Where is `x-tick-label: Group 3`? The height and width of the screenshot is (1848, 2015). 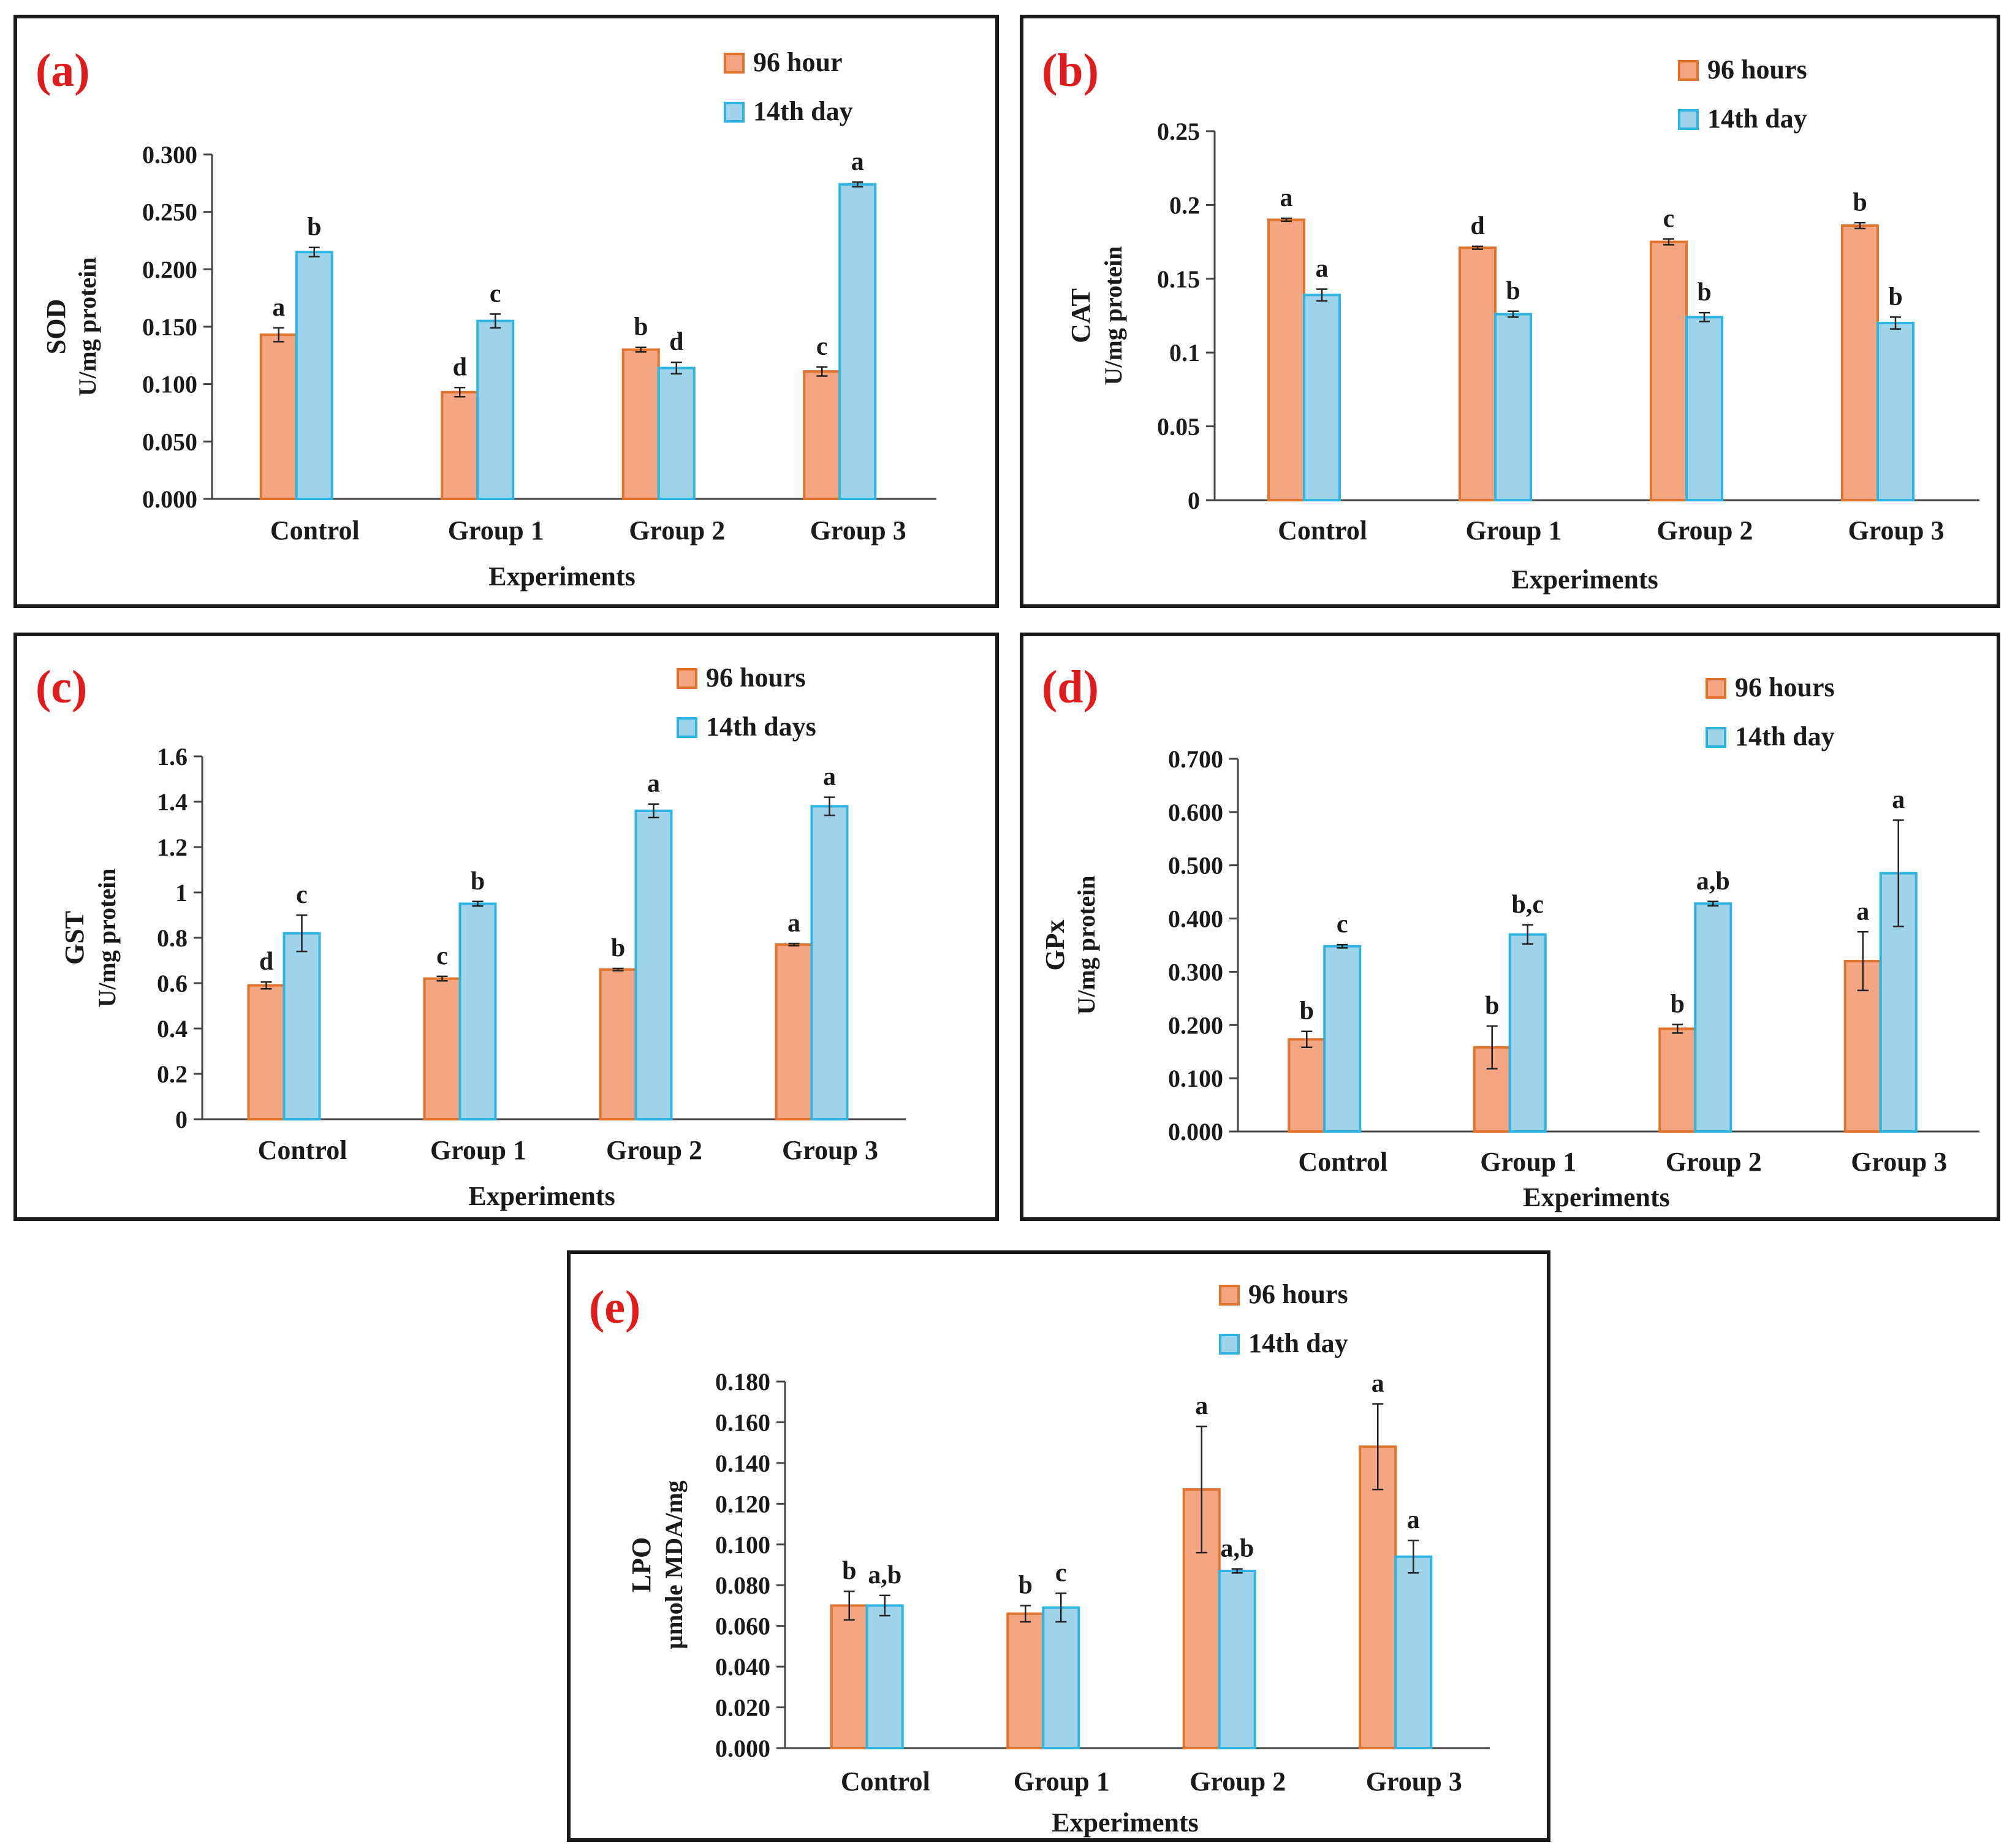
x-tick-label: Group 3 is located at coordinates (830, 1150).